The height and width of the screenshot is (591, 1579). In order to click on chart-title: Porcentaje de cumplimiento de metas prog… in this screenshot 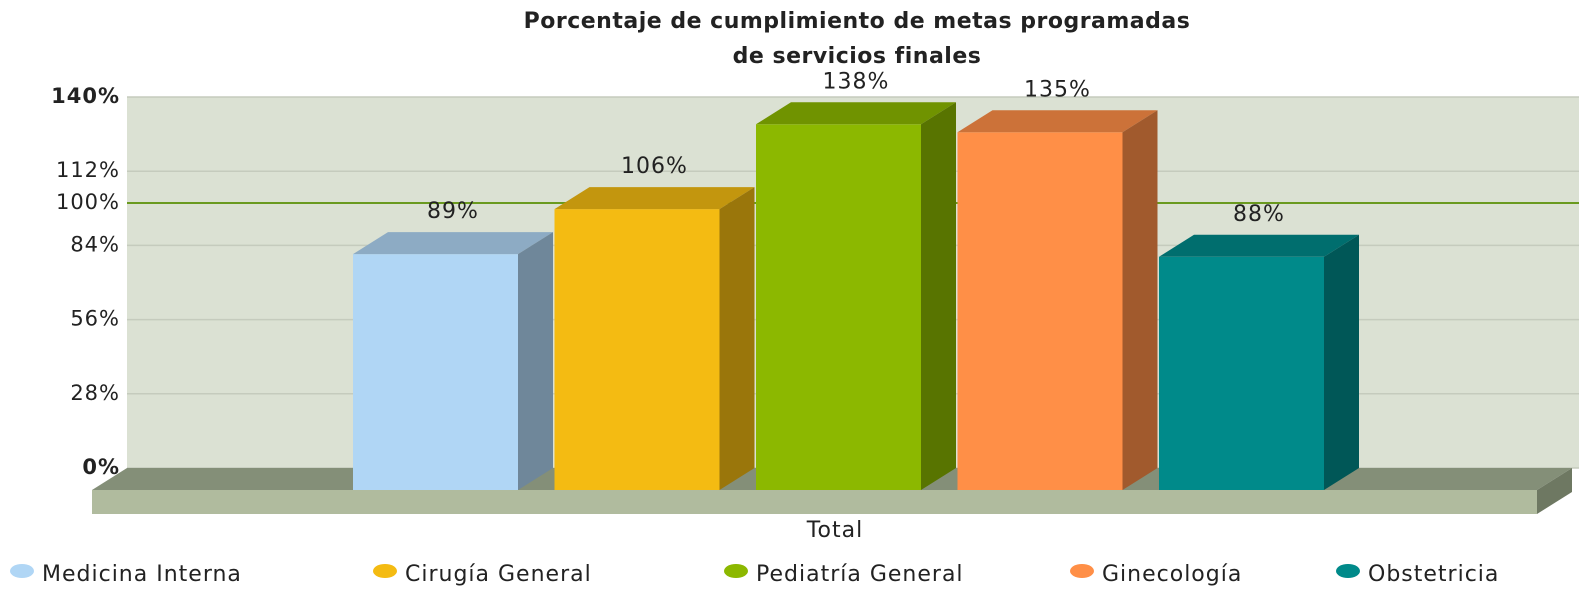, I will do `click(857, 21)`.